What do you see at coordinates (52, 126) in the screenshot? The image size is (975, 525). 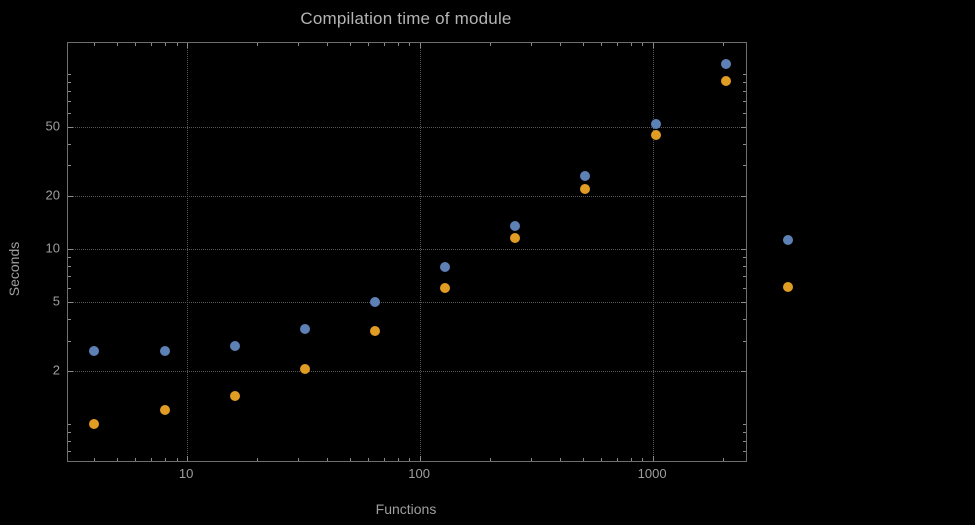 I see `y-tick-label: 50` at bounding box center [52, 126].